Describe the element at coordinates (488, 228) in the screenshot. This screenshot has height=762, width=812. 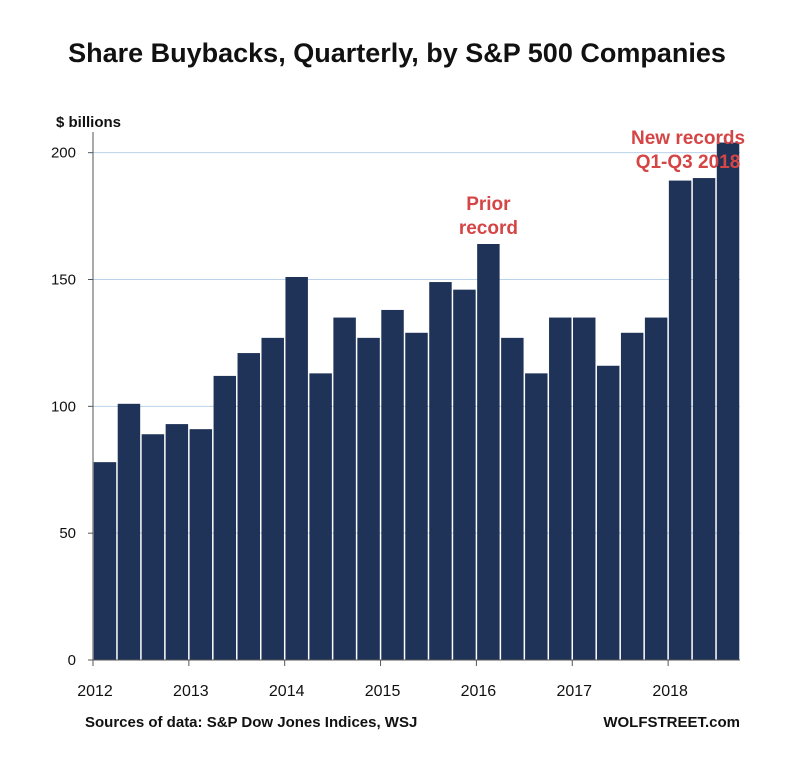
I see `annotation-text: record` at that location.